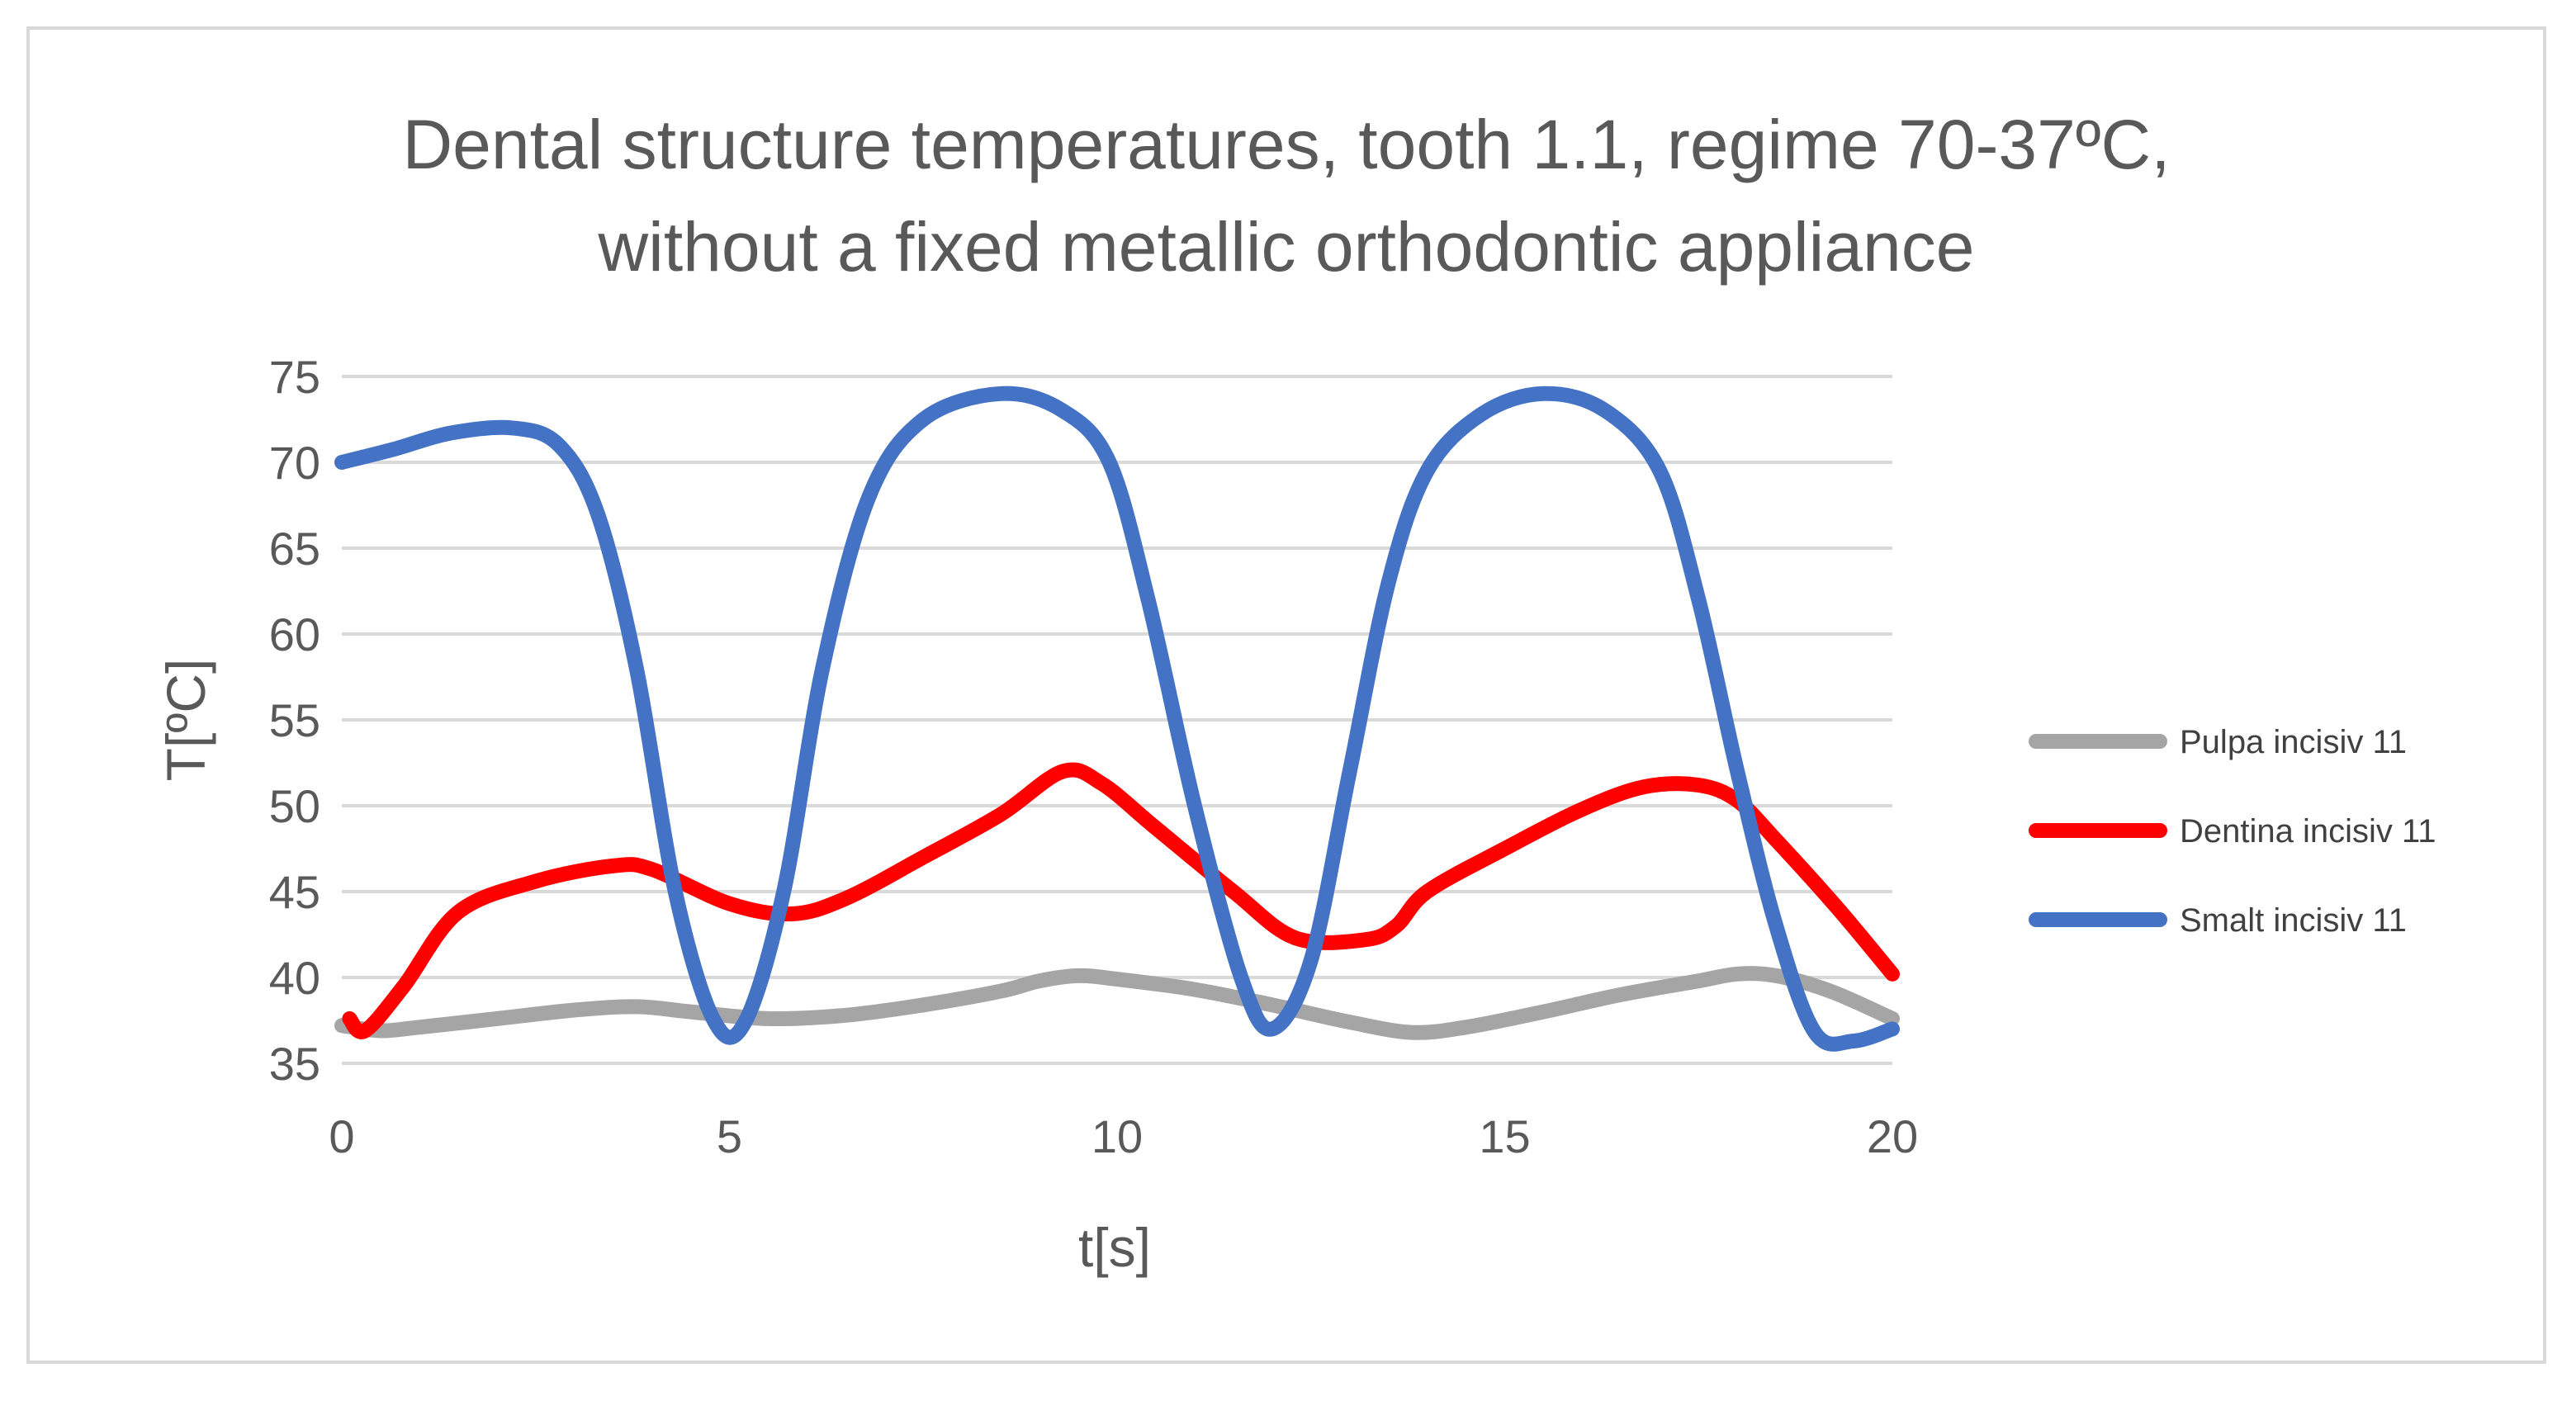  I want to click on legend-label-dentina: Dentina incisiv 11, so click(2308, 831).